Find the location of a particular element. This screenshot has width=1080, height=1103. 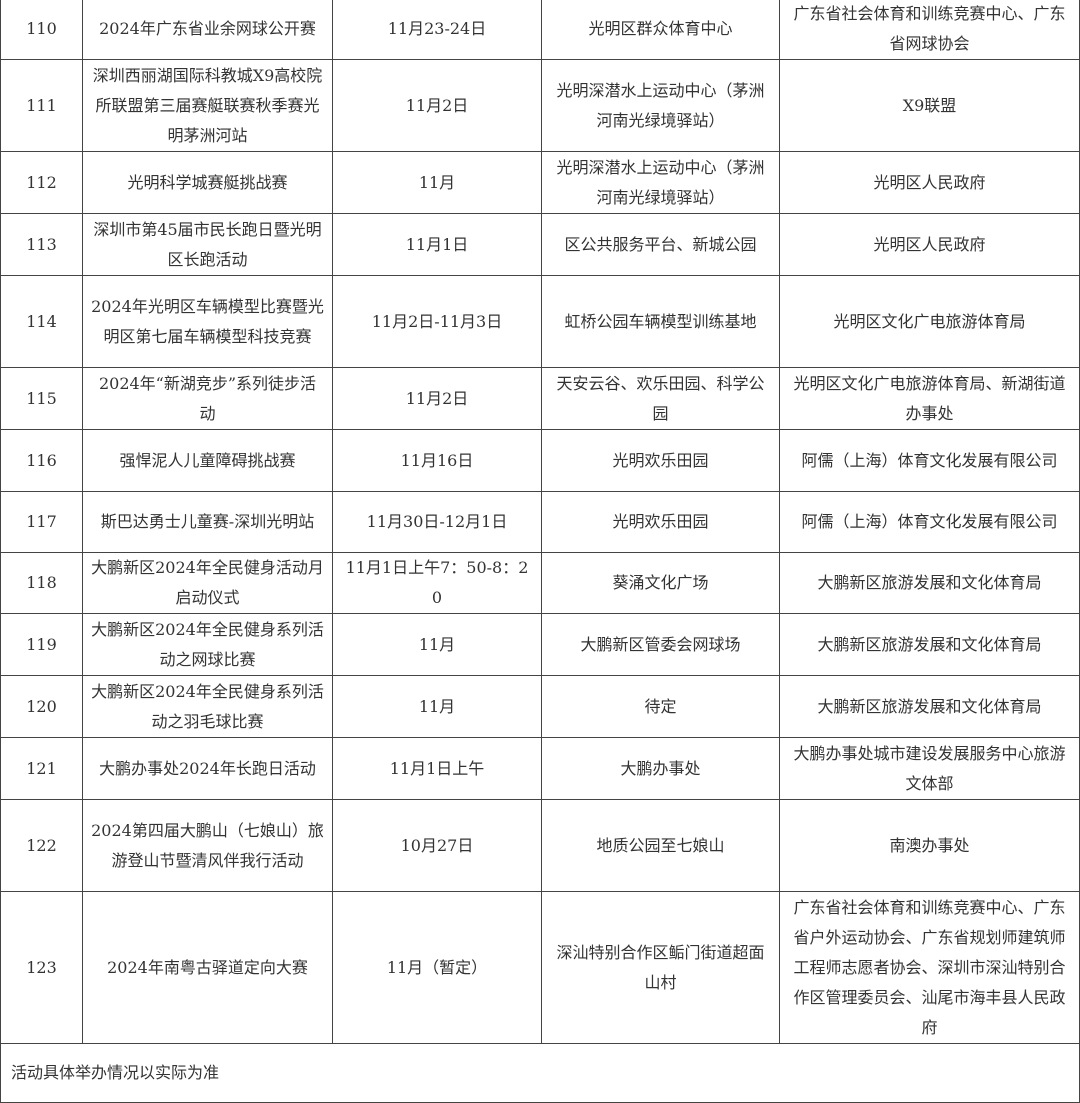

event-venue: 地质公园至七娘山 is located at coordinates (660, 845).